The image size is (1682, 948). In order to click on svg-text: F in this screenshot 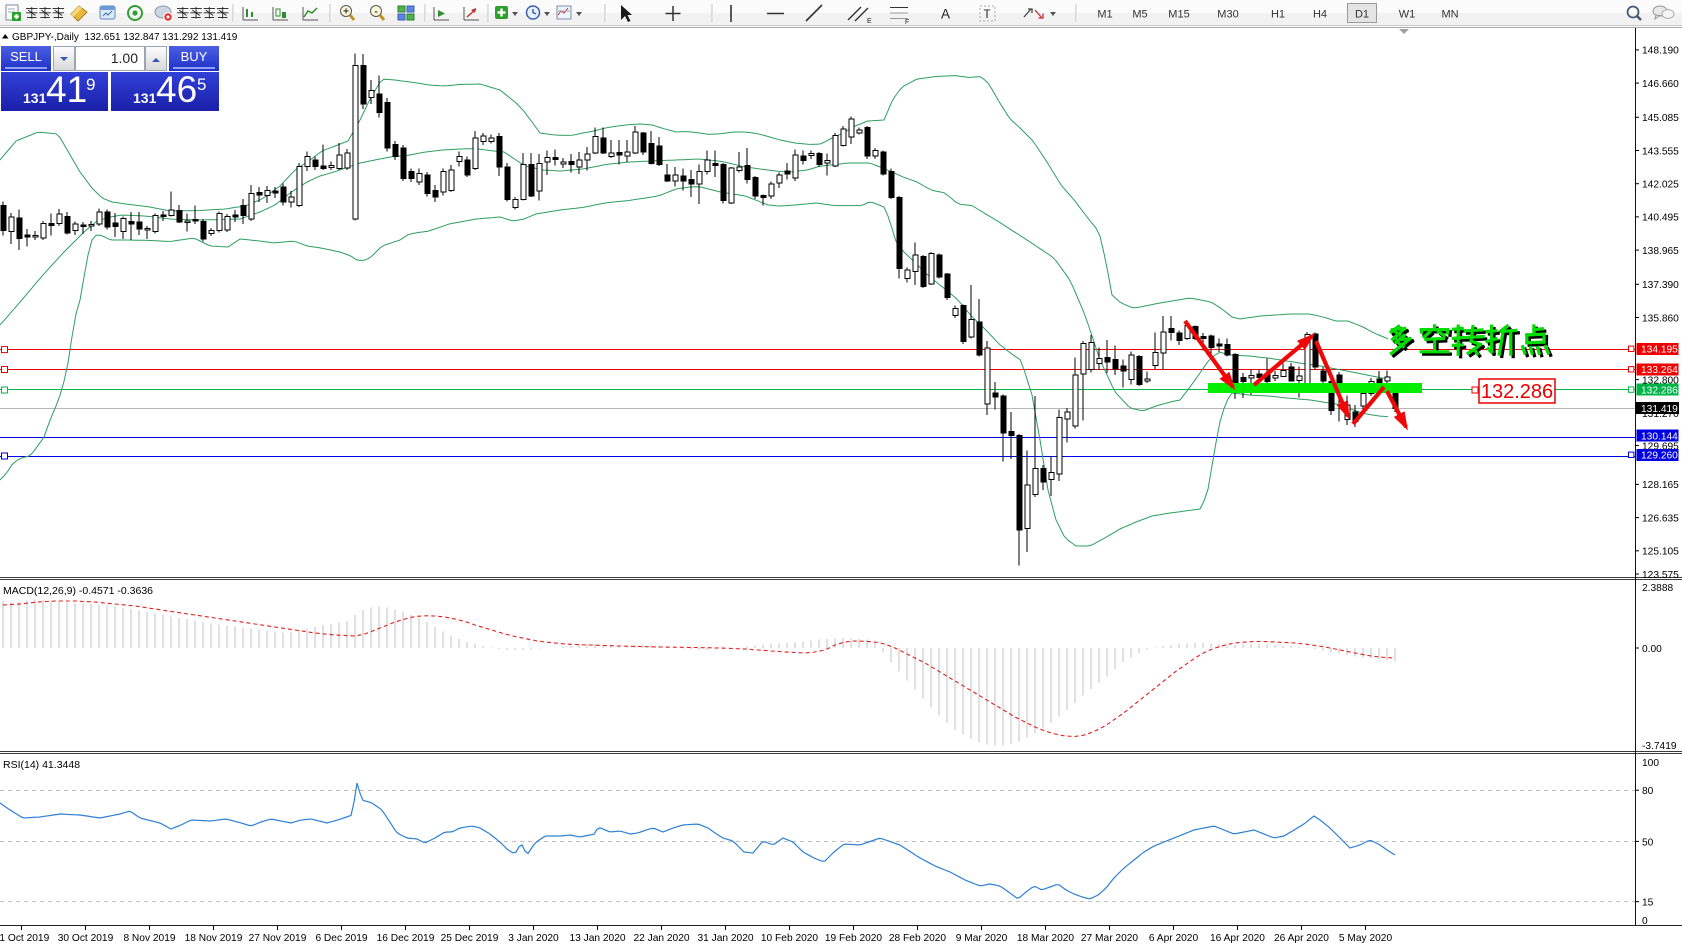, I will do `click(907, 22)`.